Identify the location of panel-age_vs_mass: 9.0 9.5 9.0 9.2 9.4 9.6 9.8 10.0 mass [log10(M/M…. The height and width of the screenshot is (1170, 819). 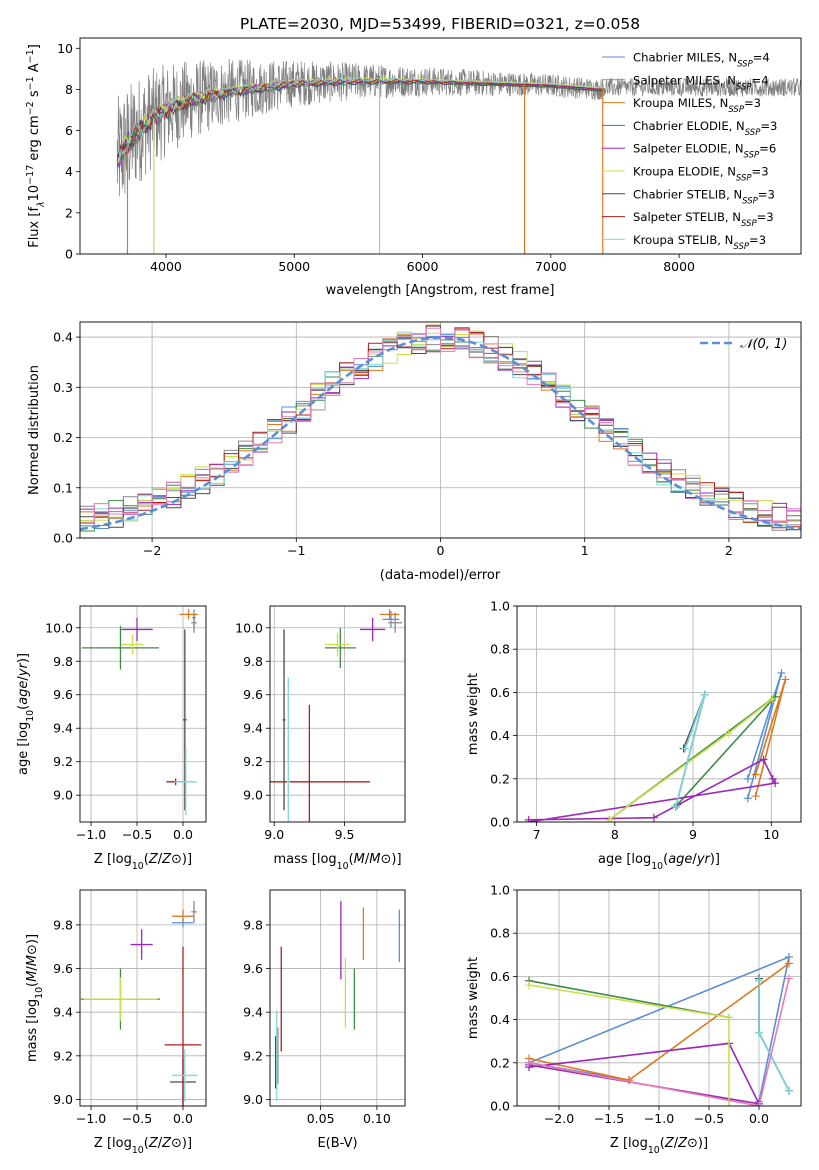
(320, 738).